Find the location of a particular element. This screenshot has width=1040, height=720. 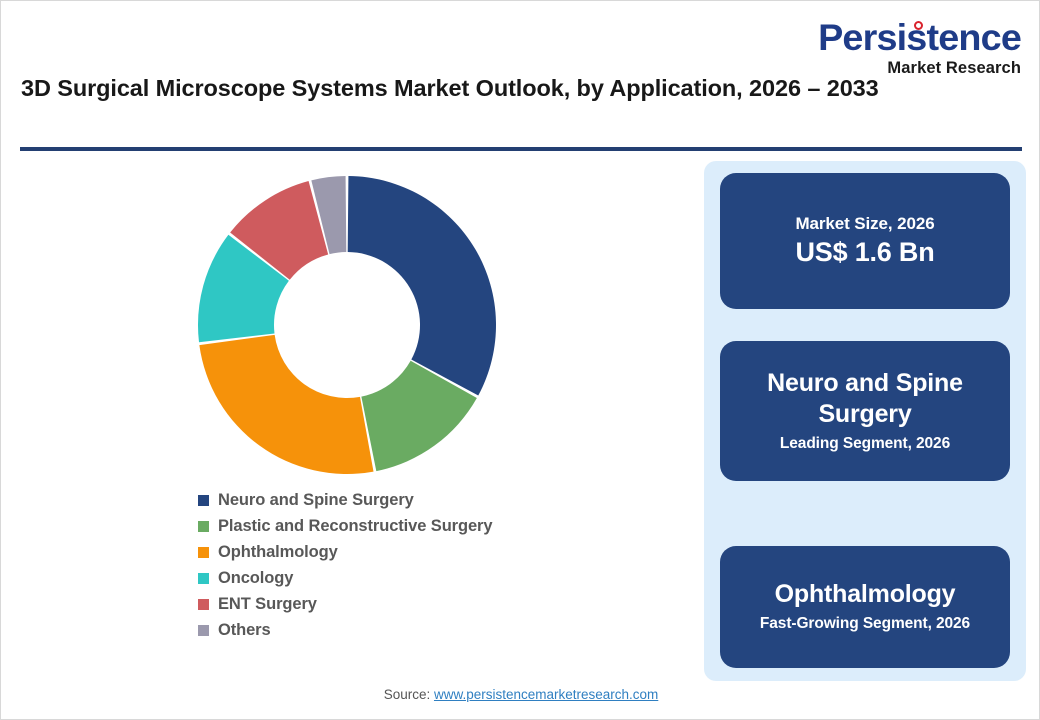

market-size-label: Market Size, 2026 is located at coordinates (865, 223).